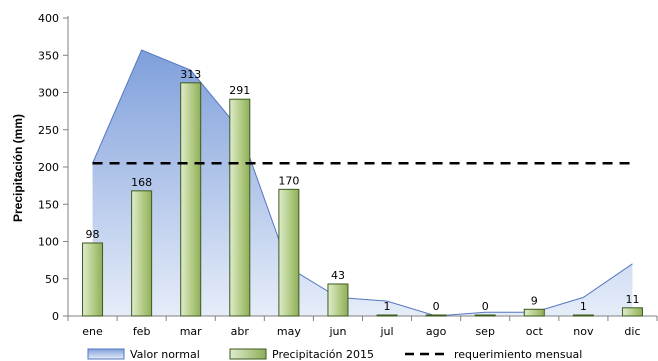 This screenshot has width=658, height=361. What do you see at coordinates (534, 300) in the screenshot?
I see `bar-data-label: 9` at bounding box center [534, 300].